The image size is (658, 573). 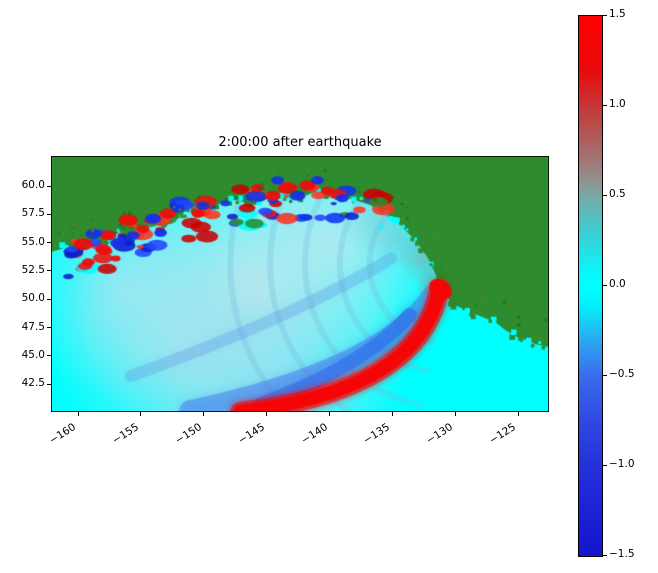 I want to click on colorbar, so click(x=590, y=286).